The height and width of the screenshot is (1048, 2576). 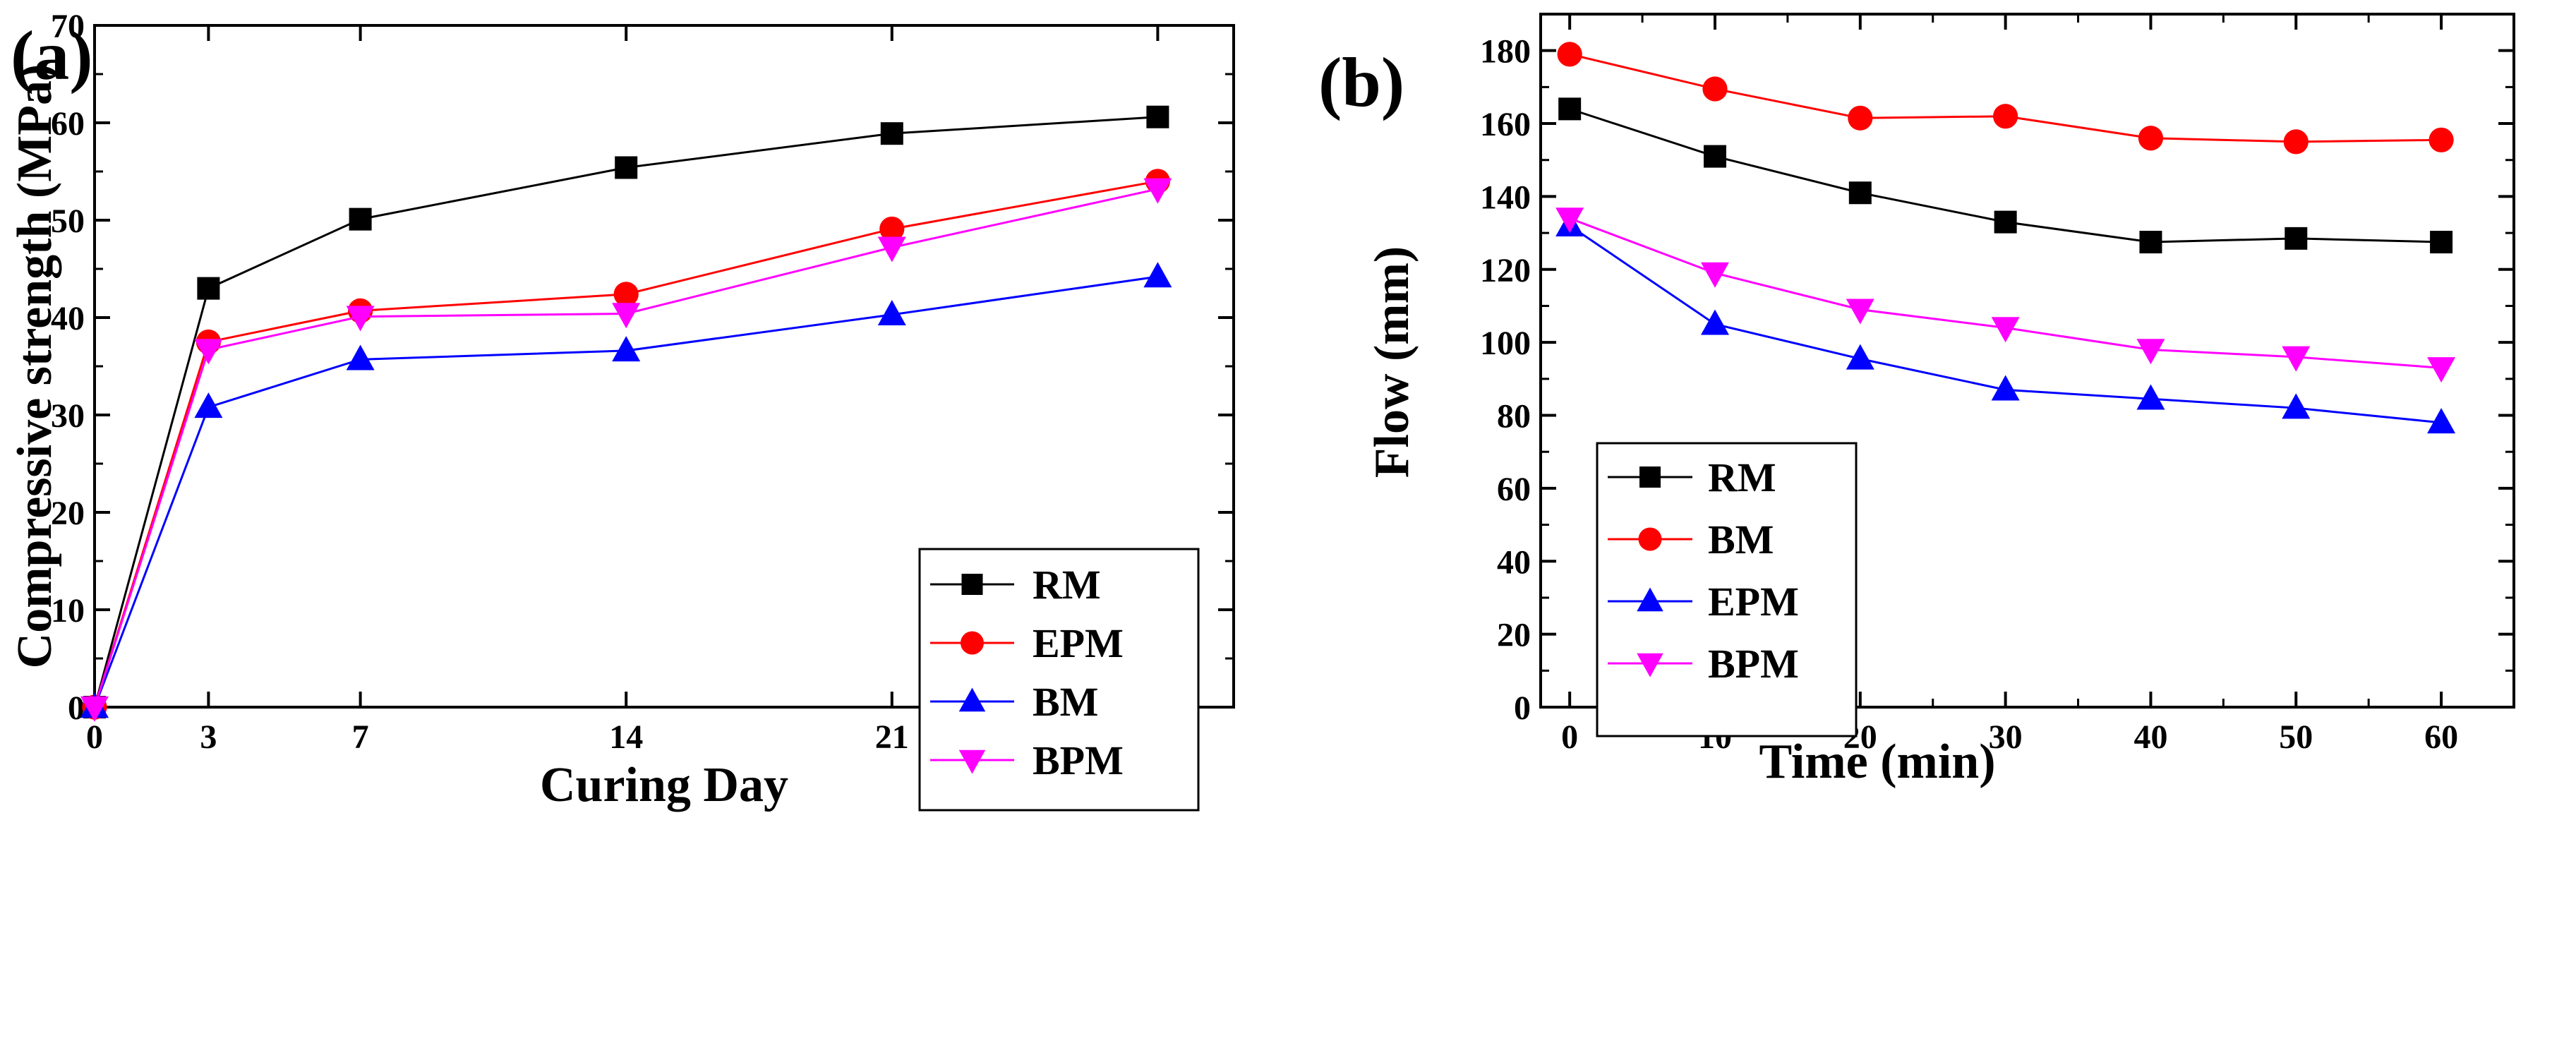 What do you see at coordinates (1514, 416) in the screenshot?
I see `panel-b-ytick-label: 80` at bounding box center [1514, 416].